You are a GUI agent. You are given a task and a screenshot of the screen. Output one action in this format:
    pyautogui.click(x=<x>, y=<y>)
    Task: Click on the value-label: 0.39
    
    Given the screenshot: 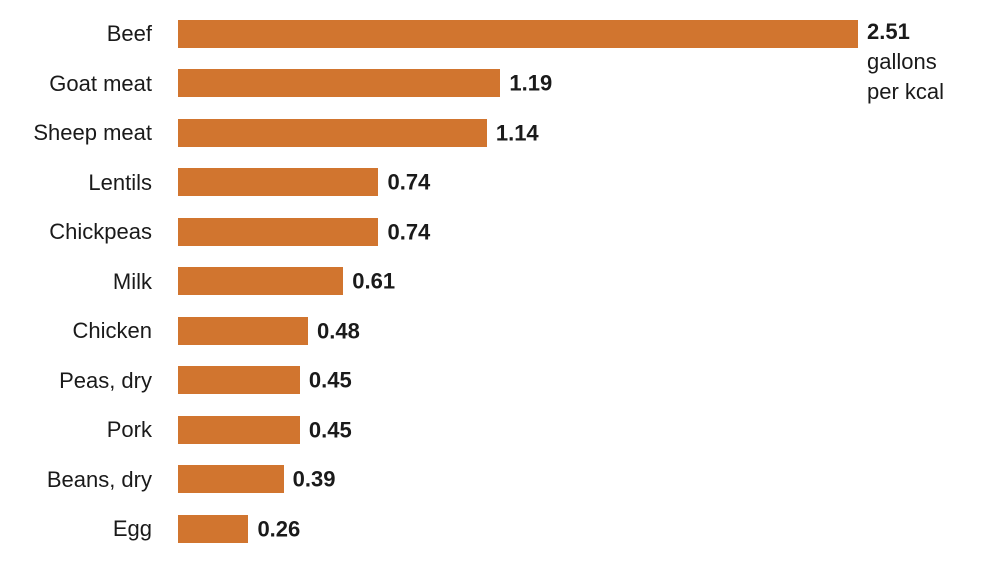 What is the action you would take?
    pyautogui.click(x=314, y=479)
    